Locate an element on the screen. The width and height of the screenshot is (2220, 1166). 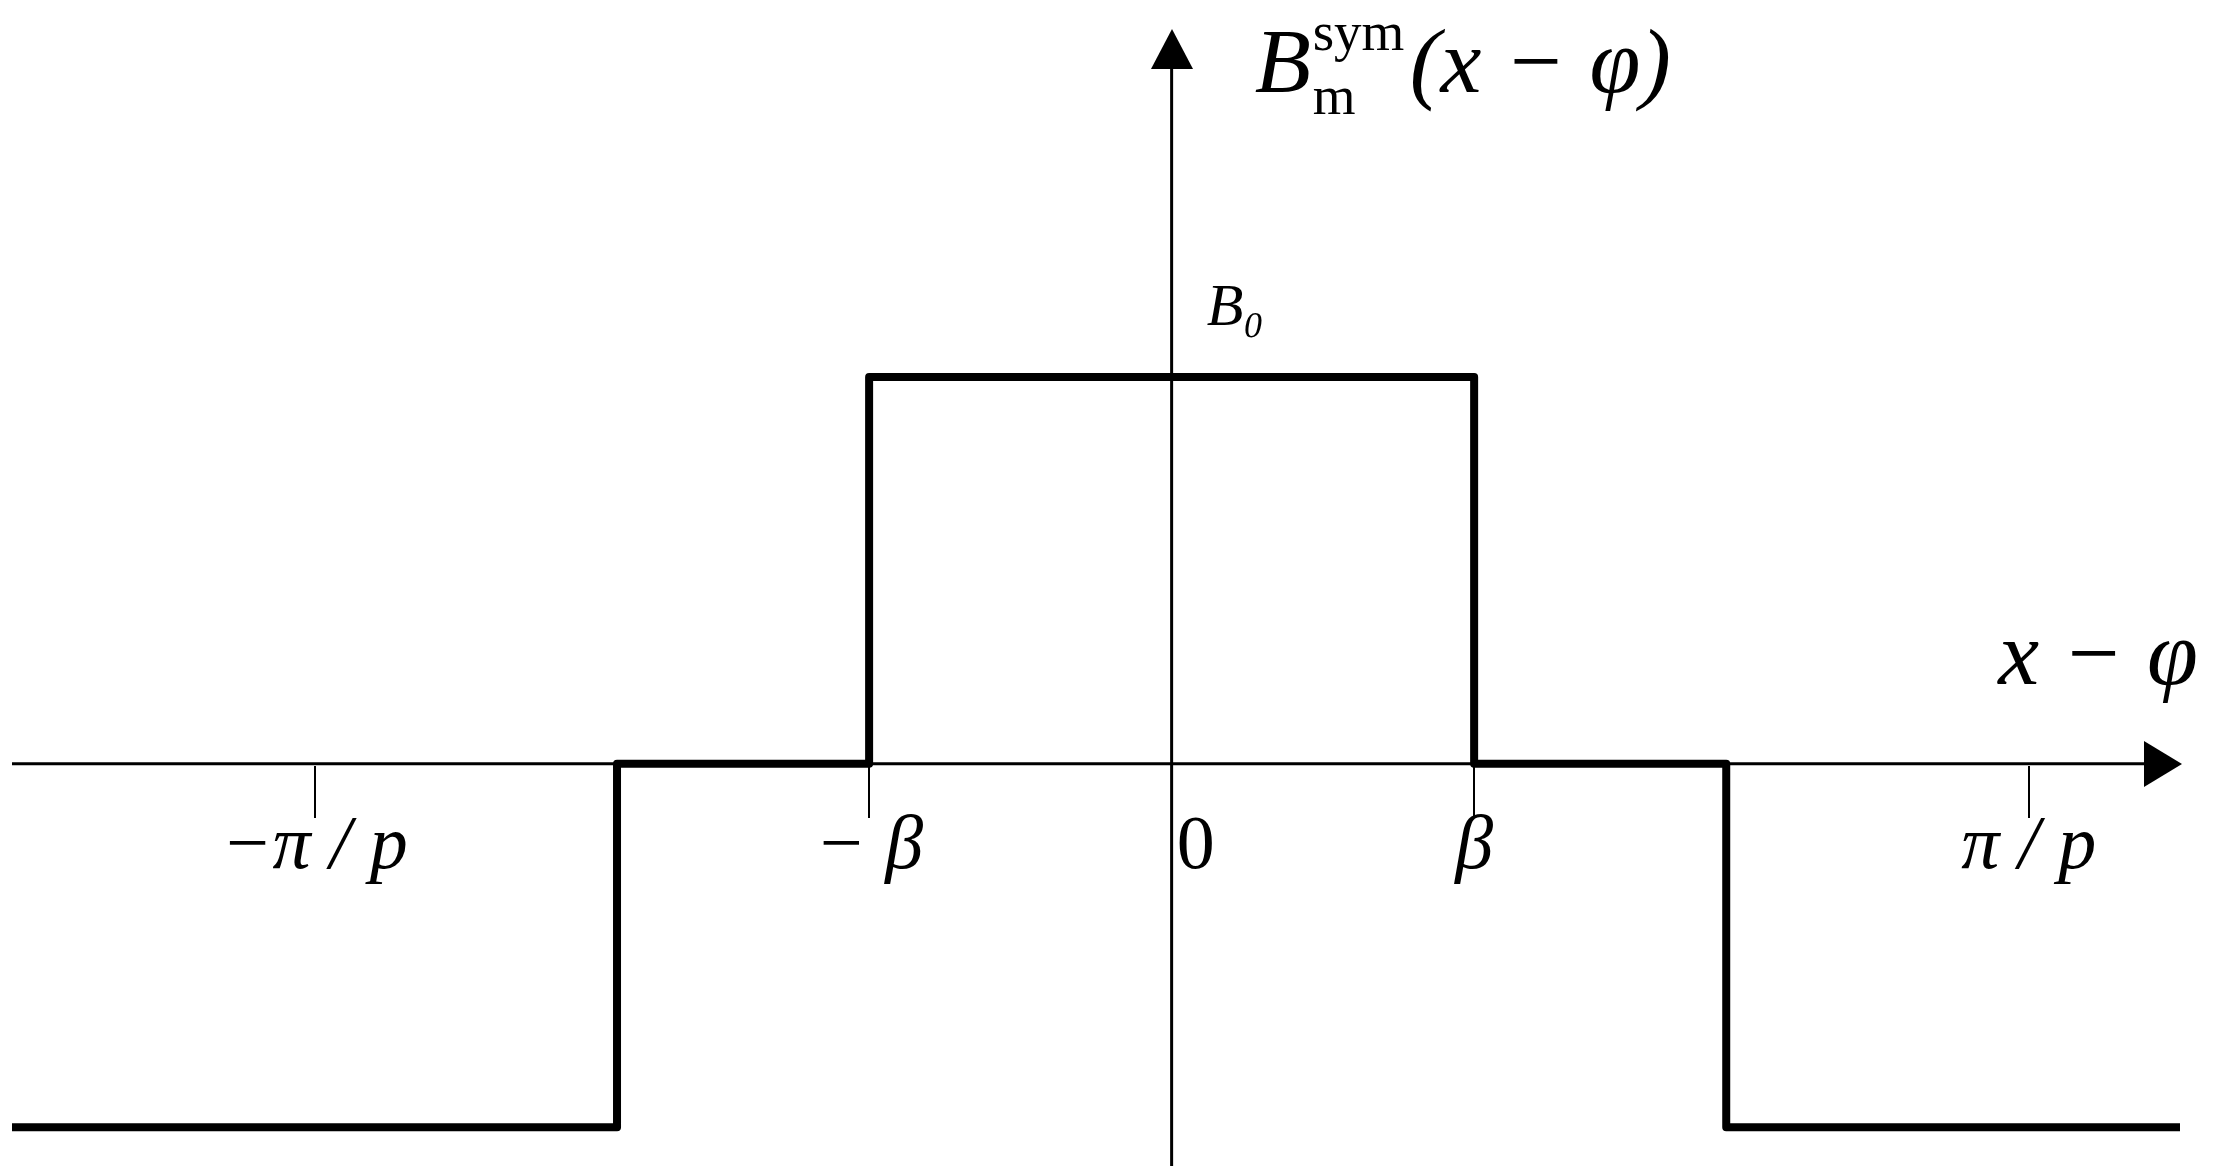
x-tick-label: β is located at coordinates (1473, 841).